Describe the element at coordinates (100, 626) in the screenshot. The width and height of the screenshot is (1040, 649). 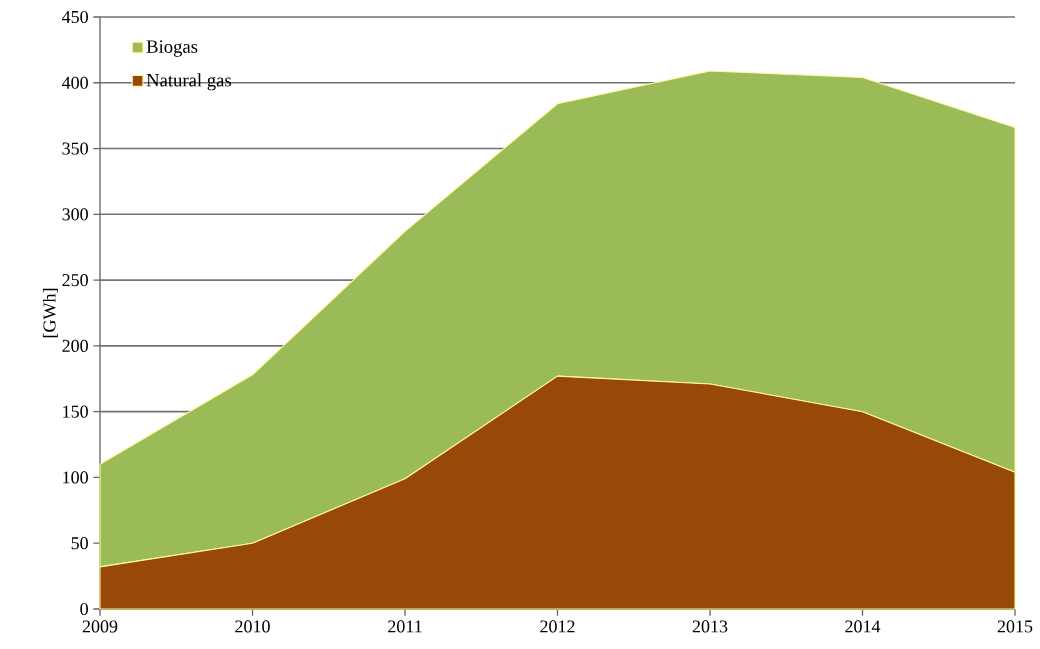
I see `x-tick-label: 2009` at that location.